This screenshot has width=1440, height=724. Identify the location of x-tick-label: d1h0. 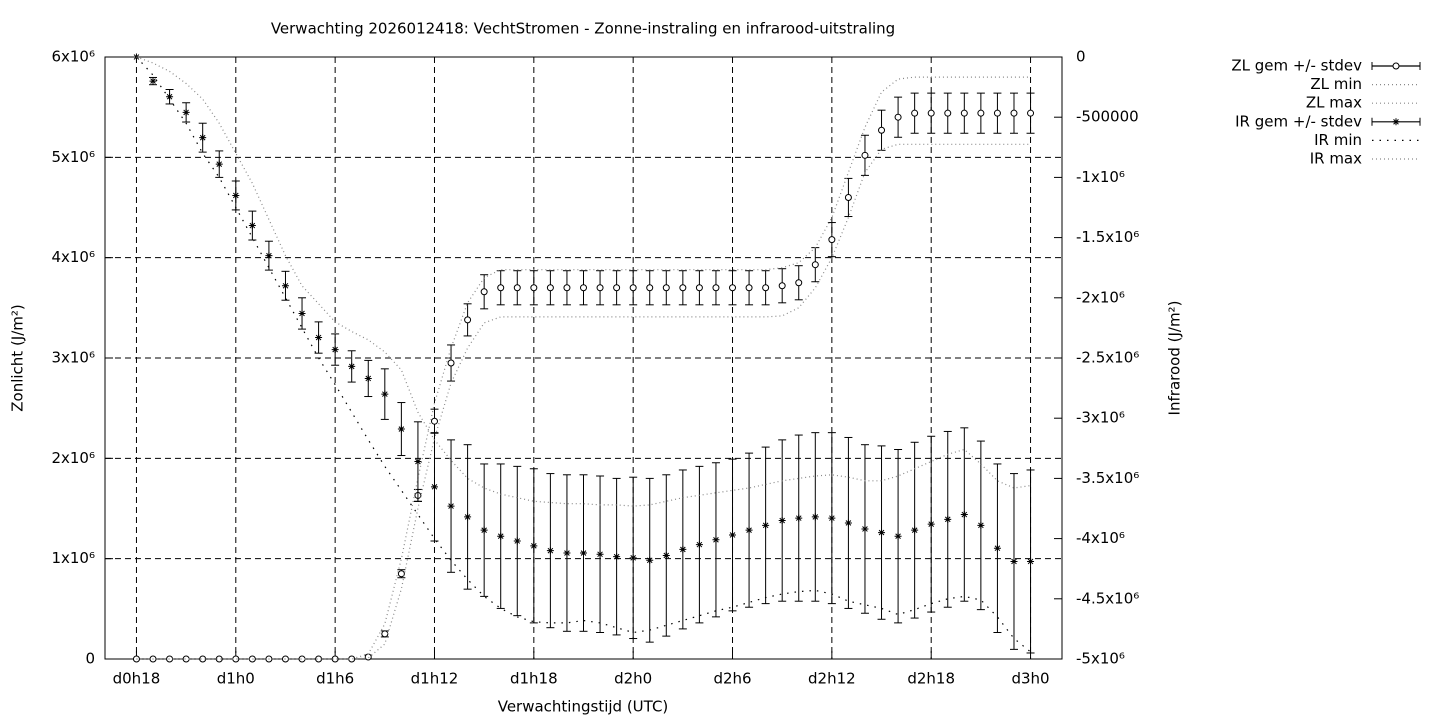
(236, 679).